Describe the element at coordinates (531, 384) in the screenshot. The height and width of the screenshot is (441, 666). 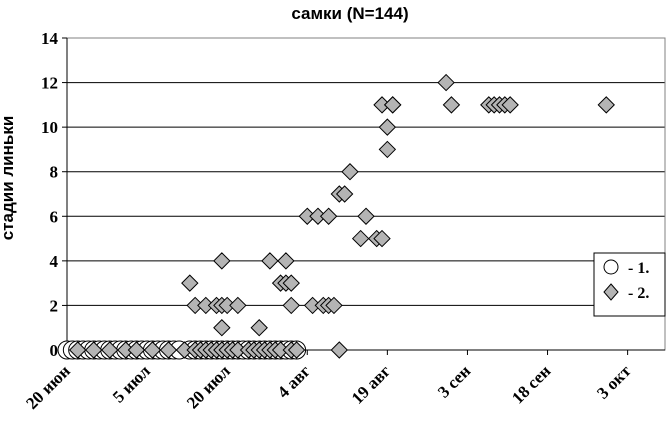
I see `x-tick-label: 18 сен` at that location.